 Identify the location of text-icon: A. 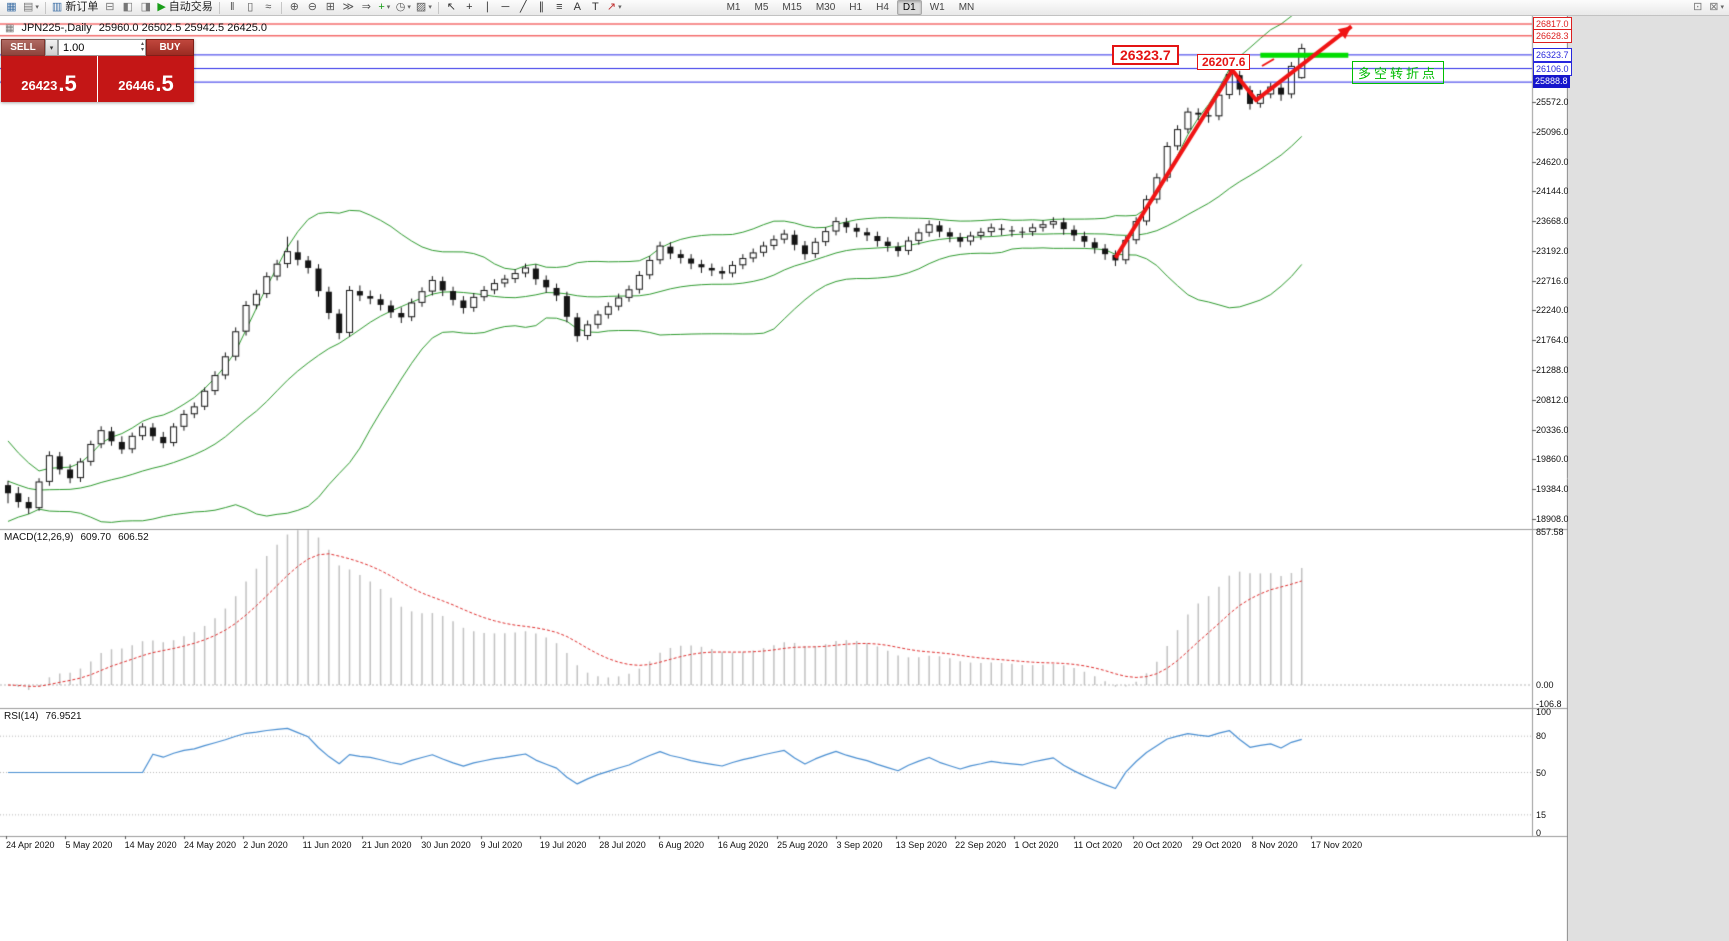
(577, 7).